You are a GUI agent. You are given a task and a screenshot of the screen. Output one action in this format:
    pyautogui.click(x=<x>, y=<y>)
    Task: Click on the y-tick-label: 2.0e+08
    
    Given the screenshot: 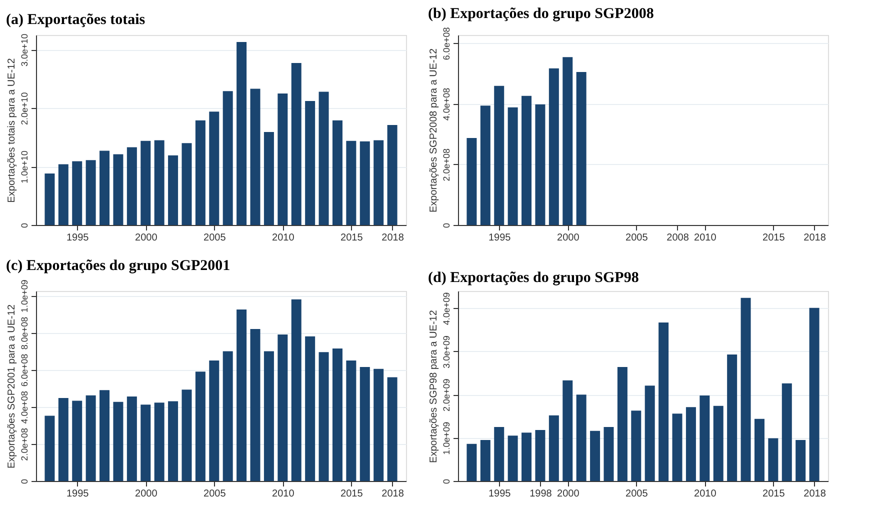 What is the action you would take?
    pyautogui.click(x=447, y=165)
    